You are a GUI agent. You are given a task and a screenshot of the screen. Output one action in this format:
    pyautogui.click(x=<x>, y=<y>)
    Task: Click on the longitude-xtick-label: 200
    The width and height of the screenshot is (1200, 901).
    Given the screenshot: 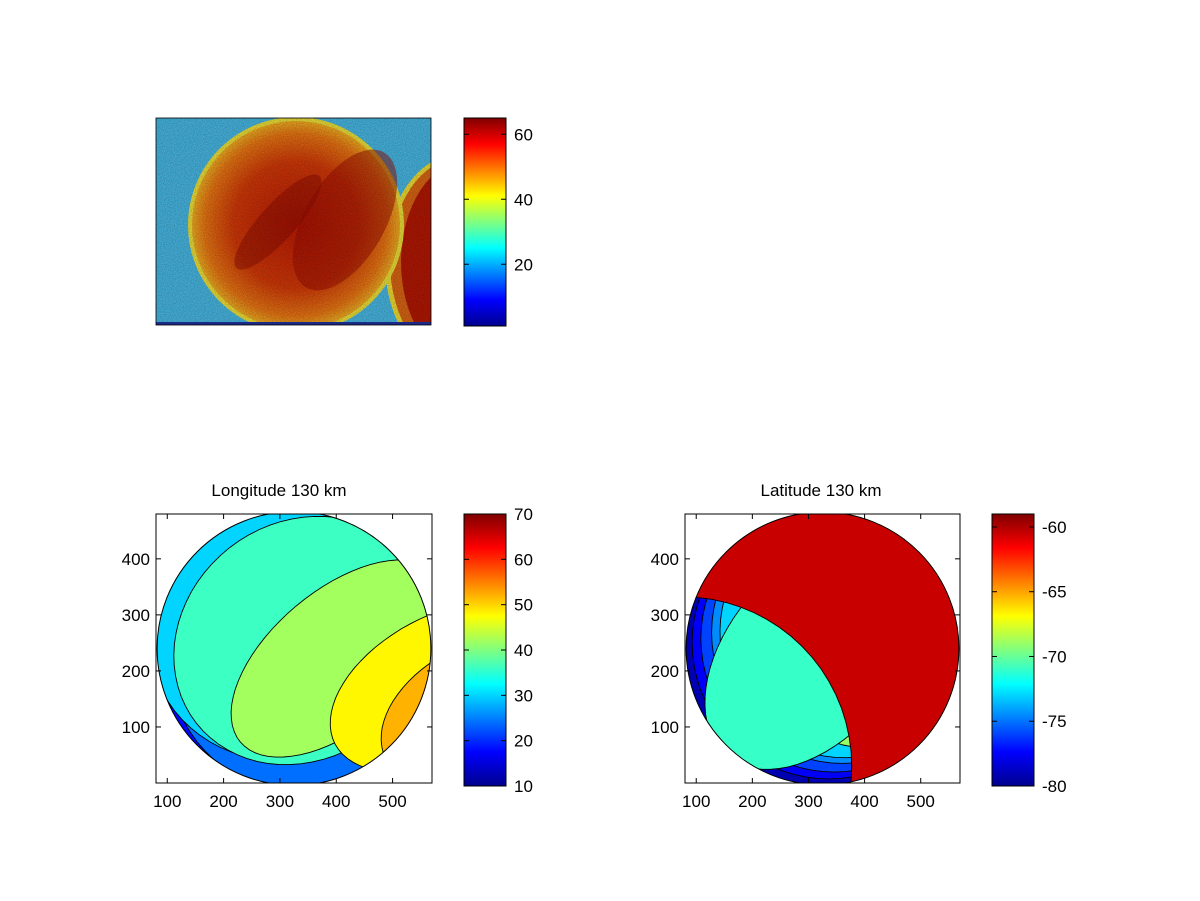 What is the action you would take?
    pyautogui.click(x=223, y=801)
    